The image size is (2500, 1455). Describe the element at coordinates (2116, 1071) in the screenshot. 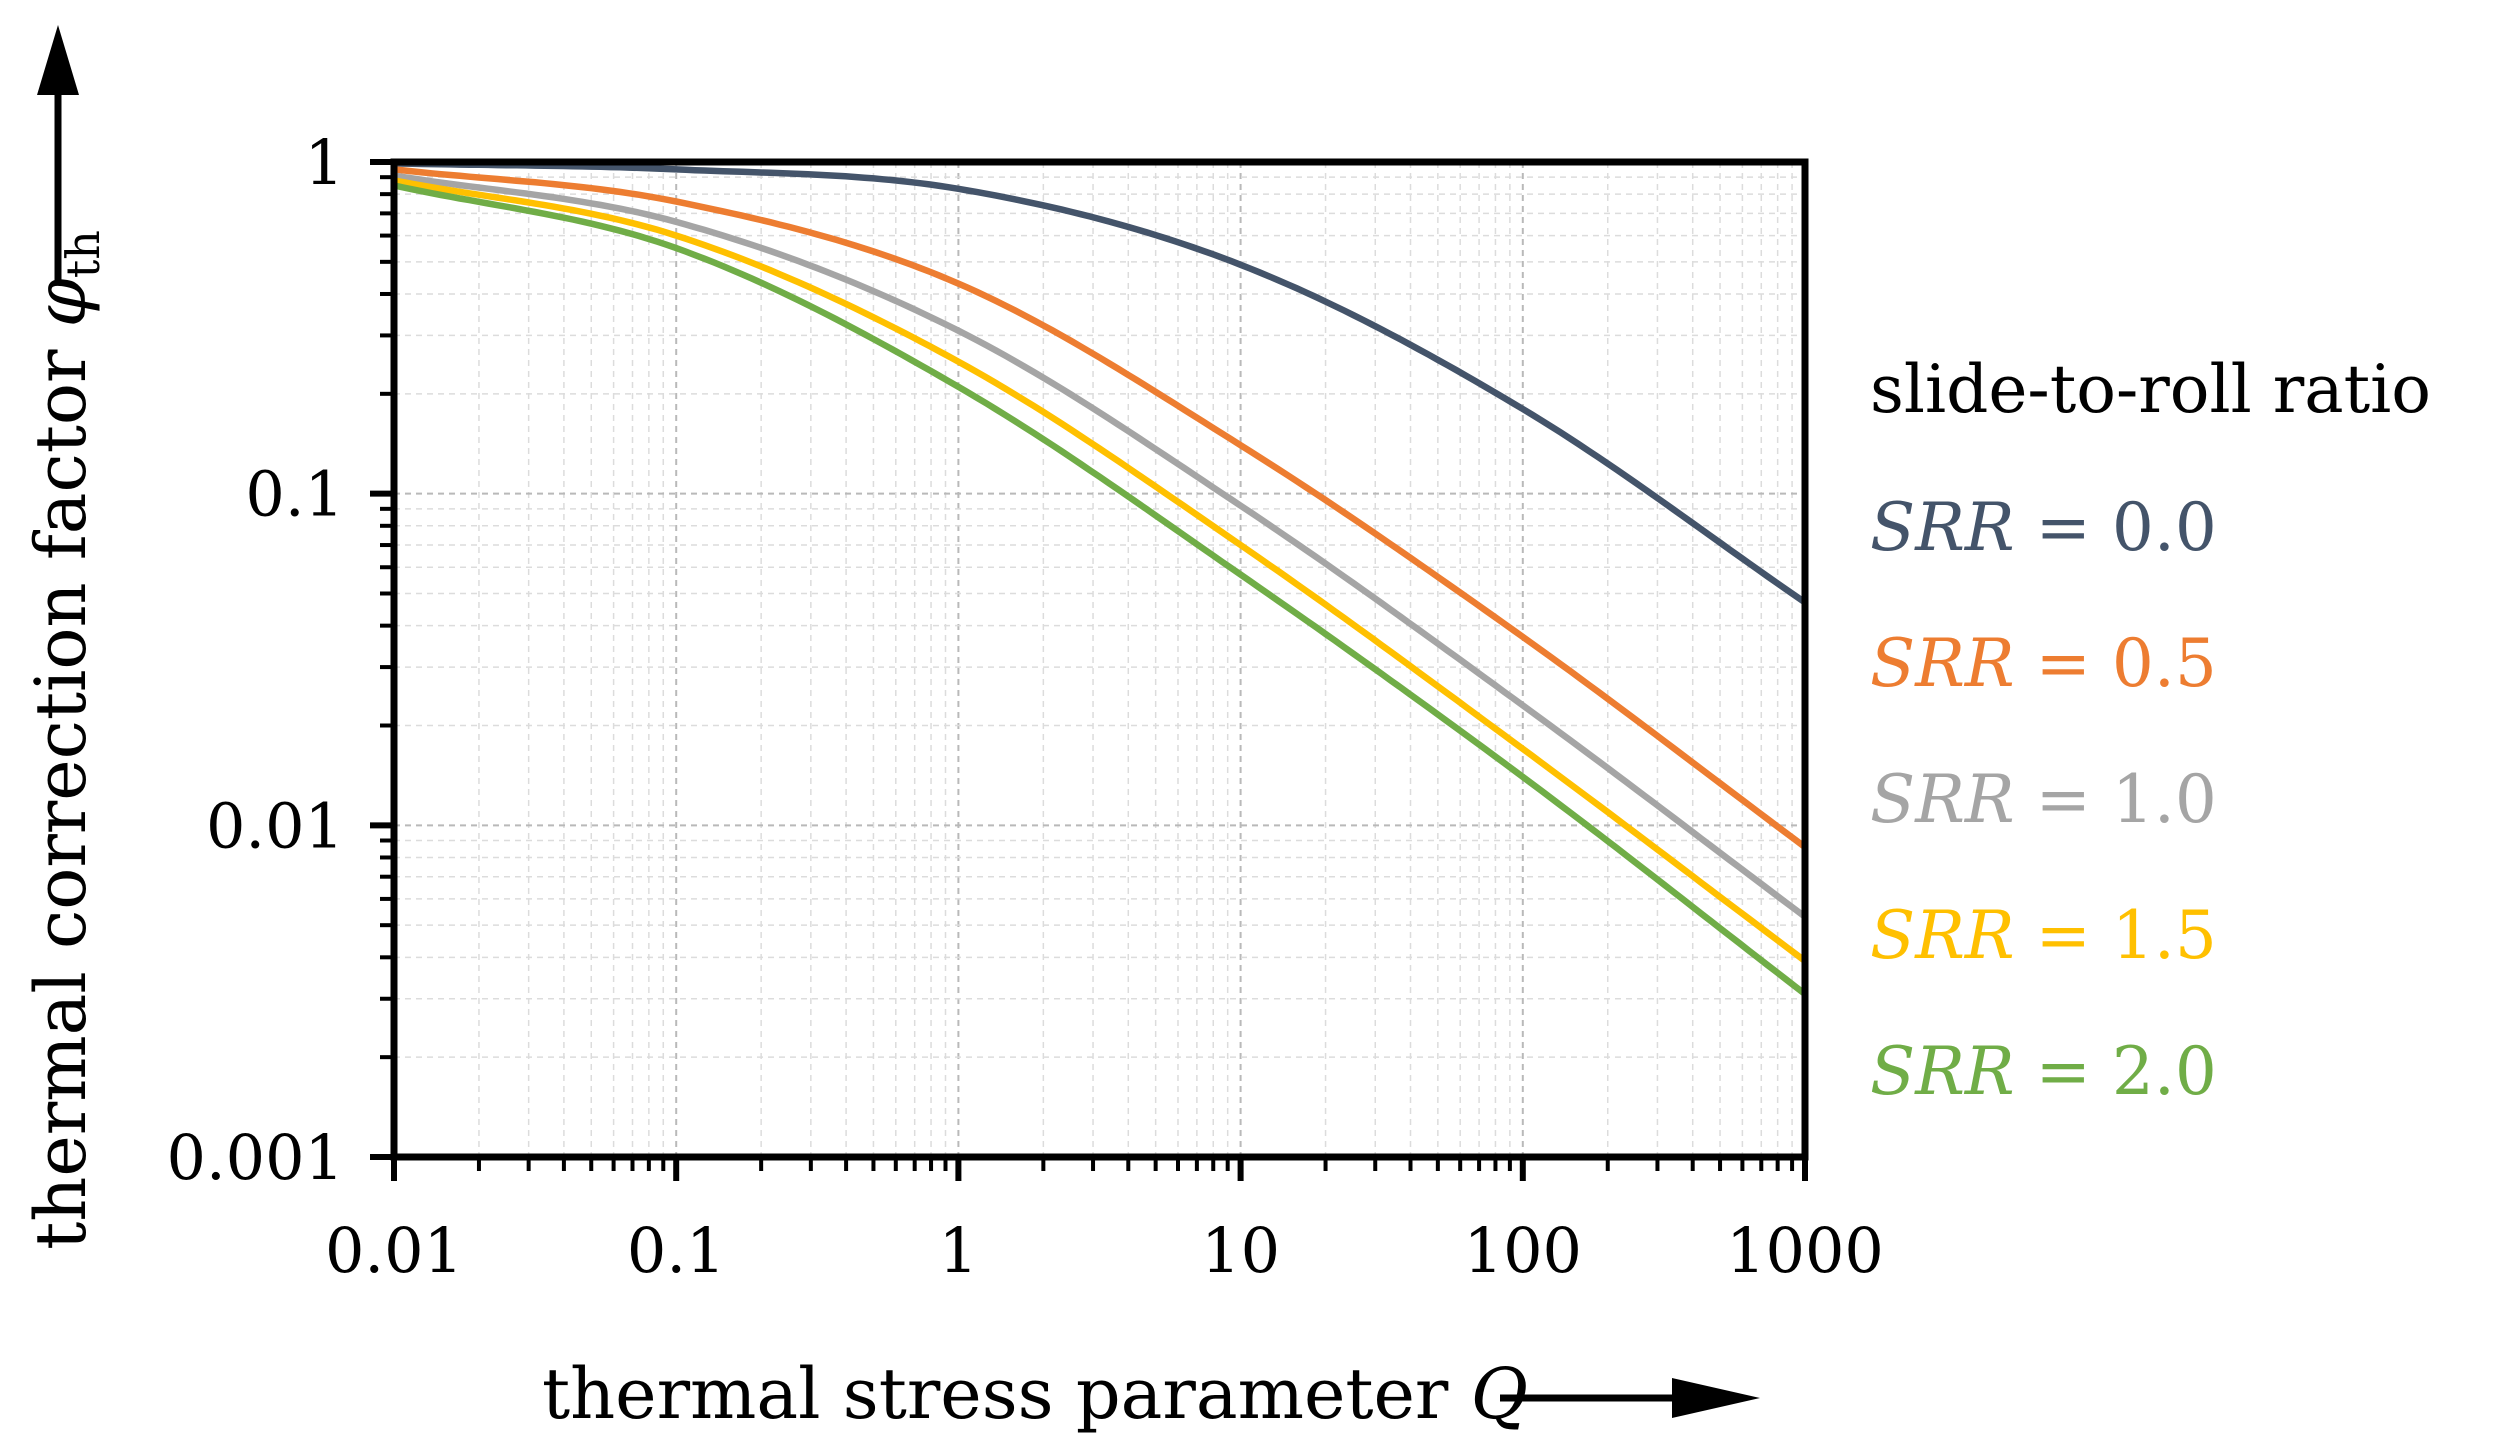

I see `legend-value: = 2.0` at that location.